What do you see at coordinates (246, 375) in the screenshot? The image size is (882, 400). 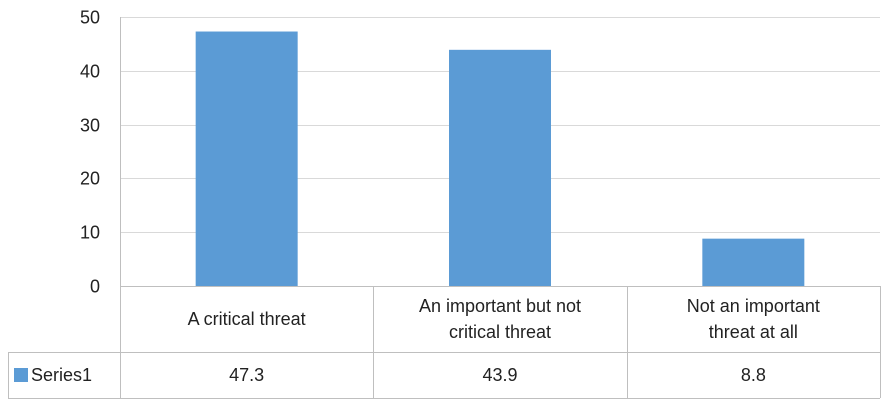 I see `data-table-value: 47.3` at bounding box center [246, 375].